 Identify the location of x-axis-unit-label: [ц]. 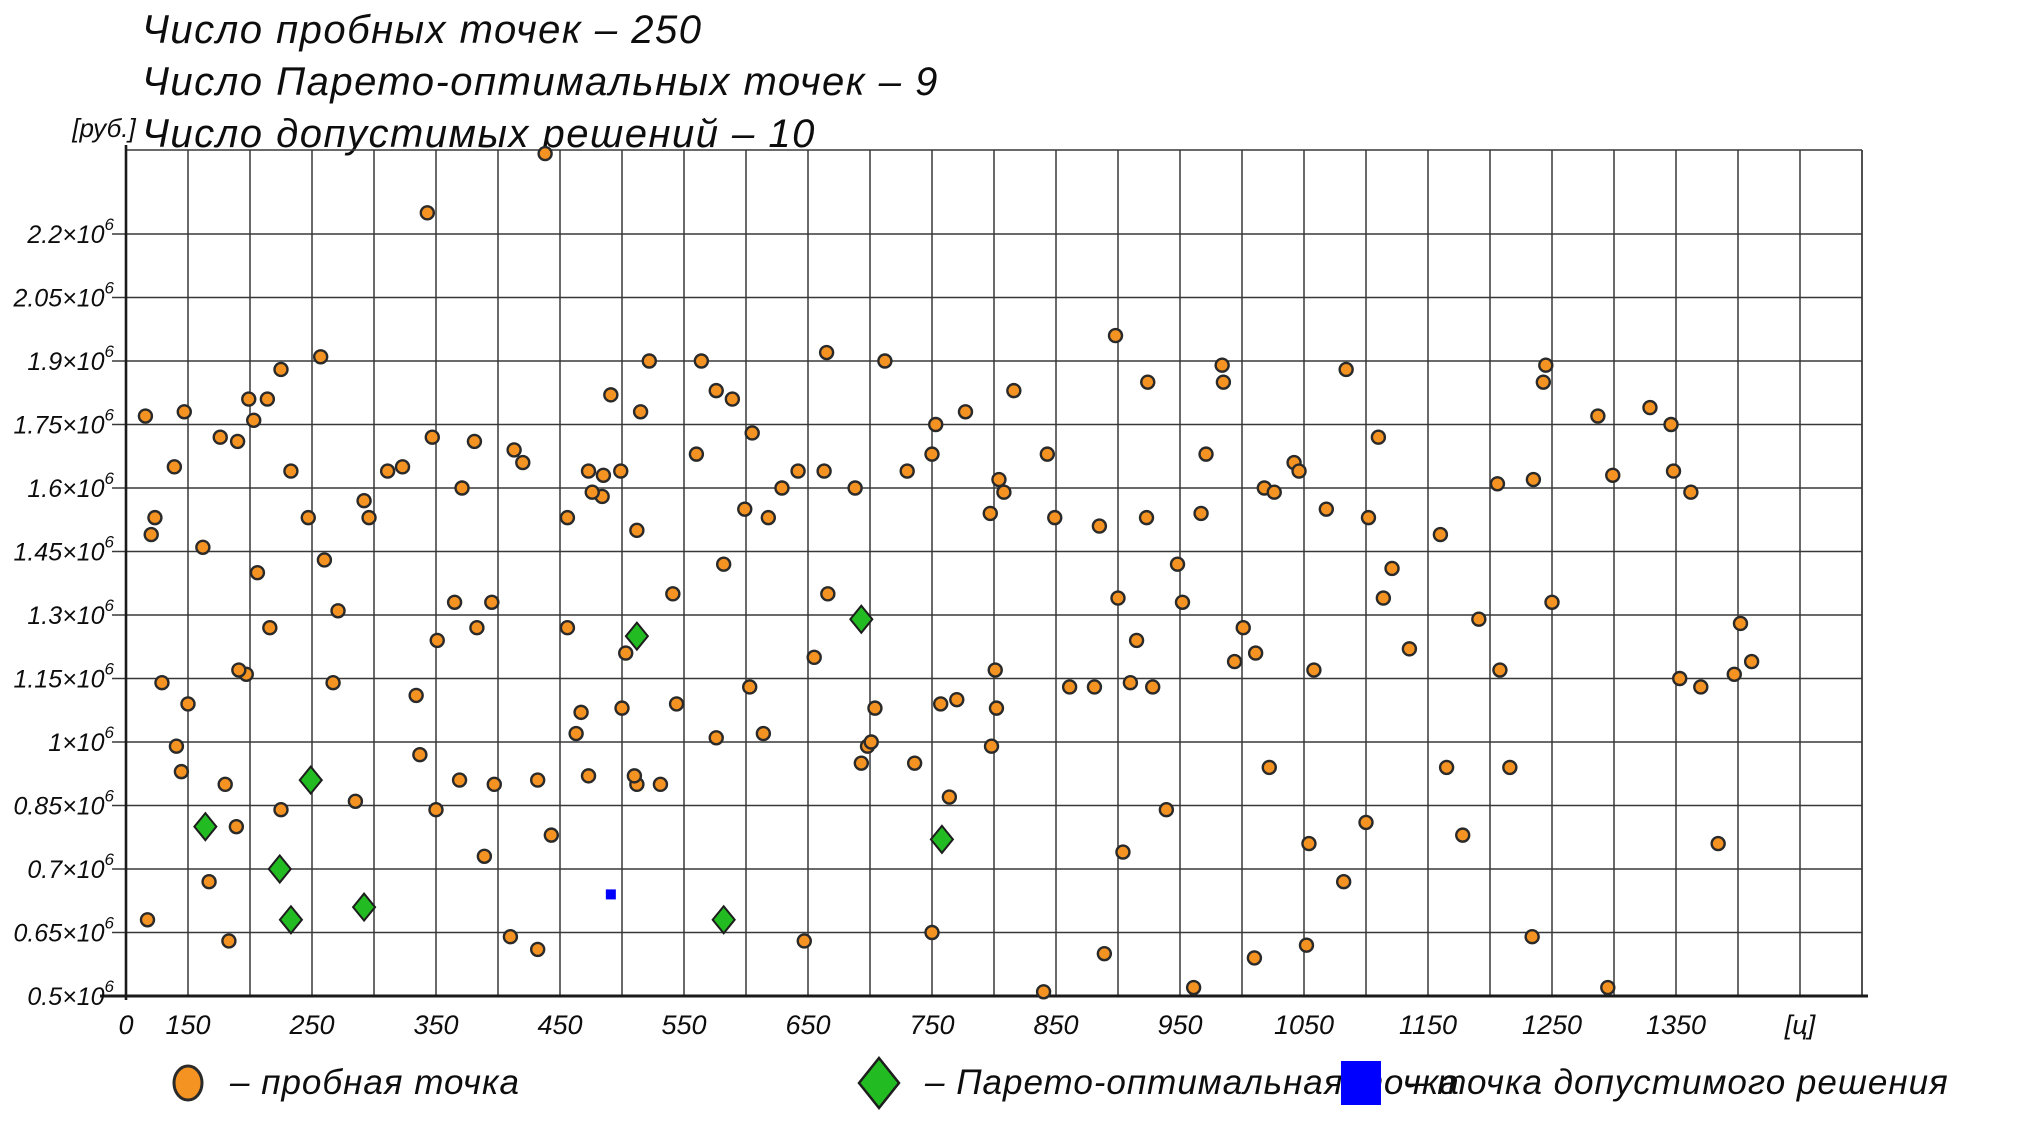
(1800, 1025).